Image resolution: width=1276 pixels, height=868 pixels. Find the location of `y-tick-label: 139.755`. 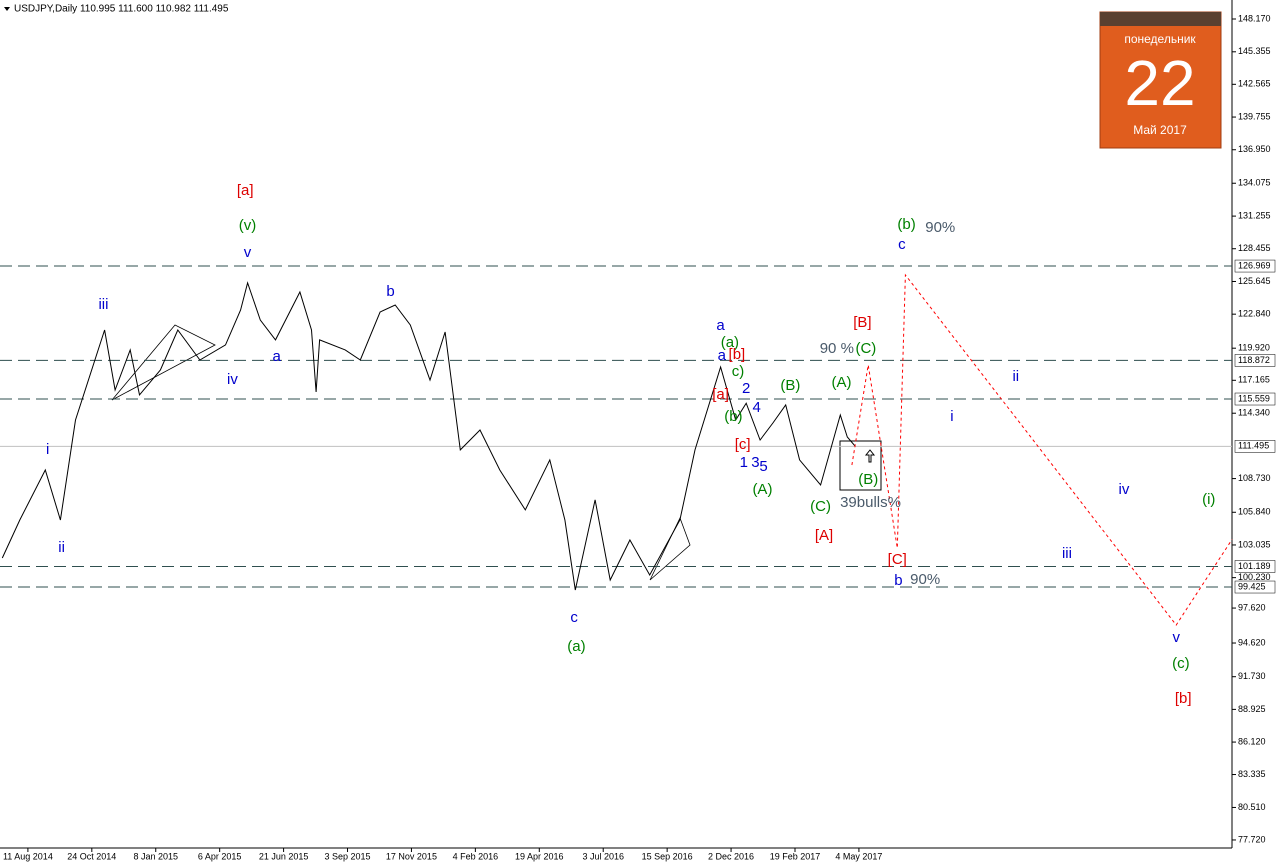

y-tick-label: 139.755 is located at coordinates (1254, 116).